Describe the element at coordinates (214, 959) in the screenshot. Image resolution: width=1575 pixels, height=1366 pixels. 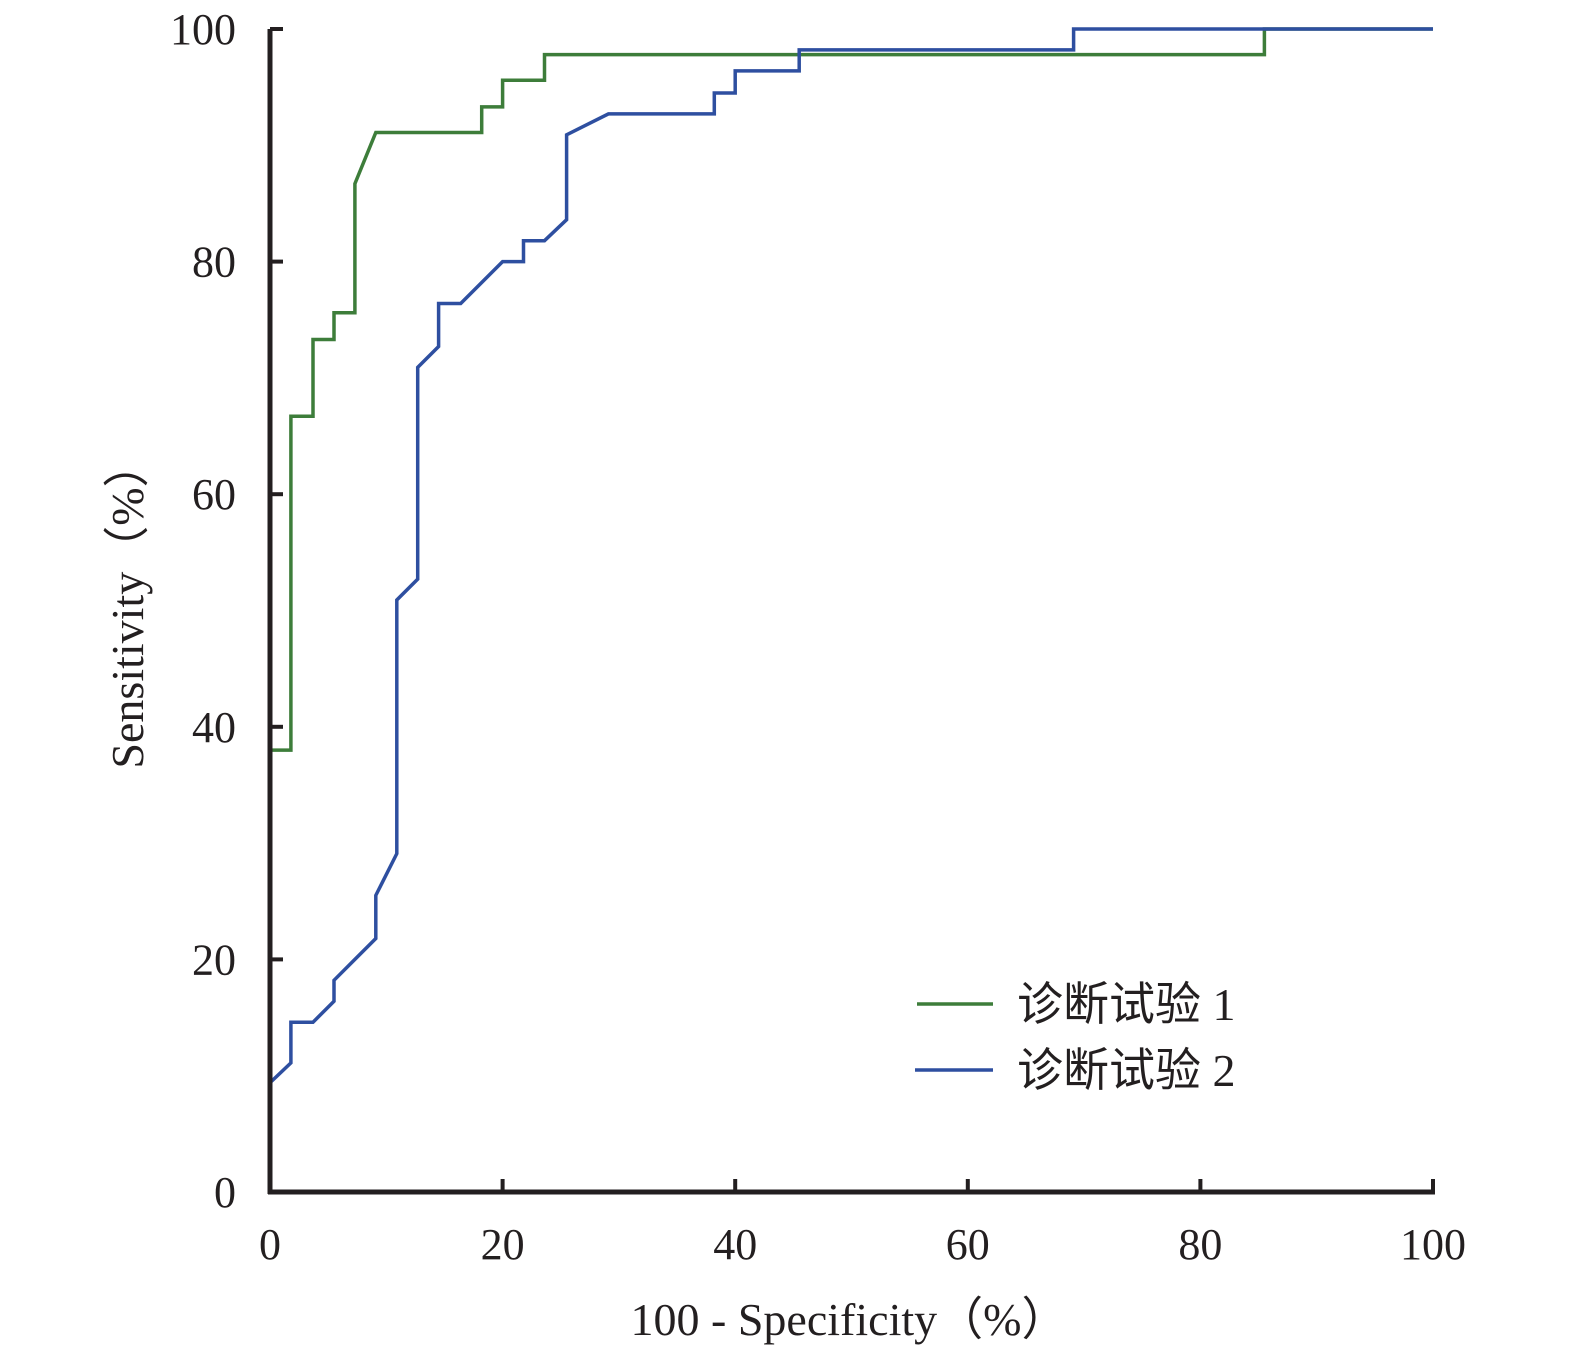
I see `y-tick-label-20: 20` at that location.